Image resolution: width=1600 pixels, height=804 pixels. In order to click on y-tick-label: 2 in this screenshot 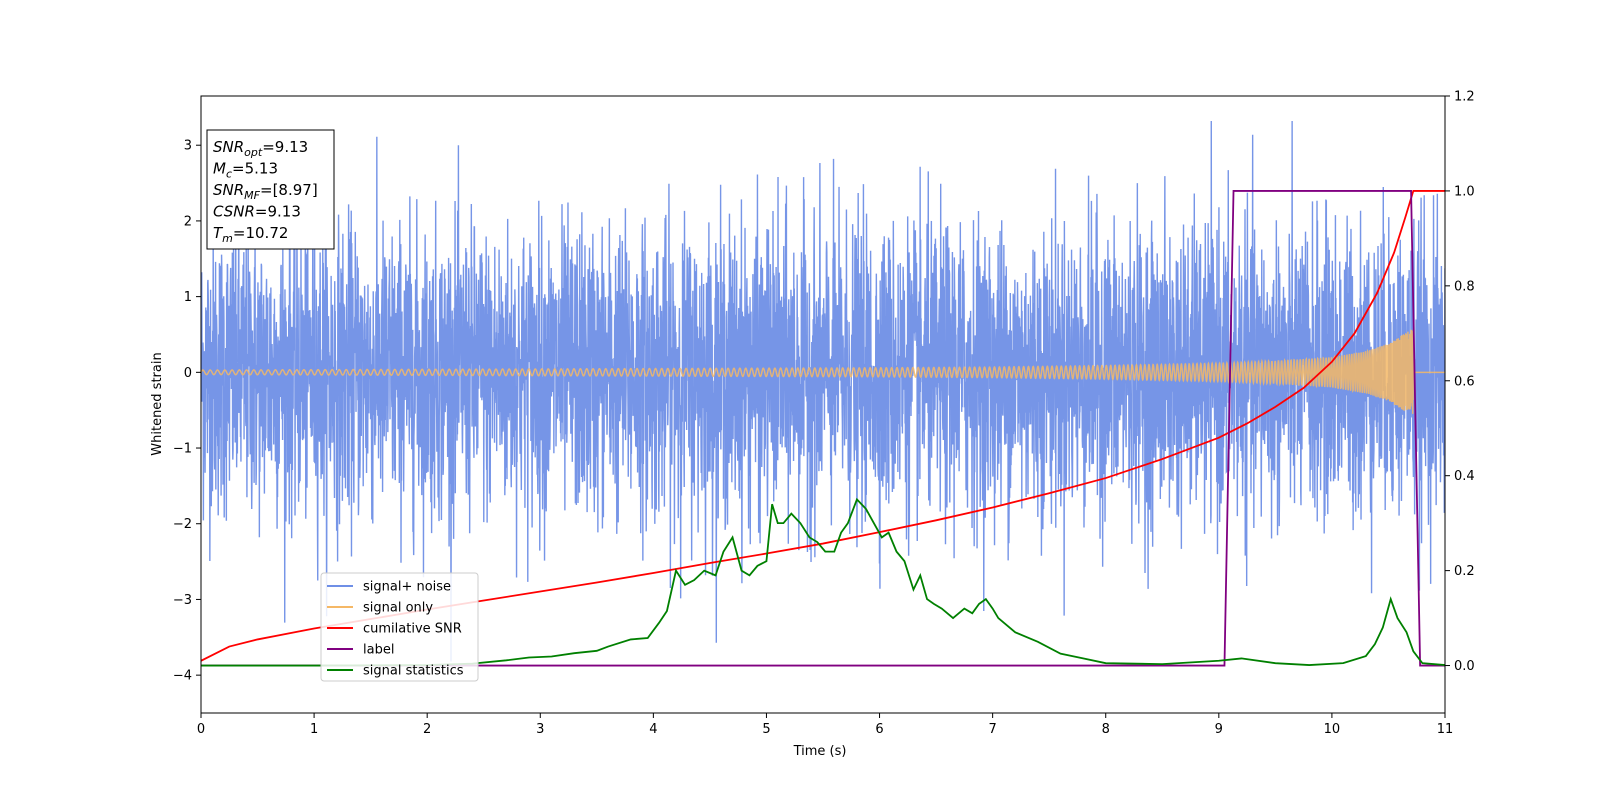, I will do `click(188, 221)`.